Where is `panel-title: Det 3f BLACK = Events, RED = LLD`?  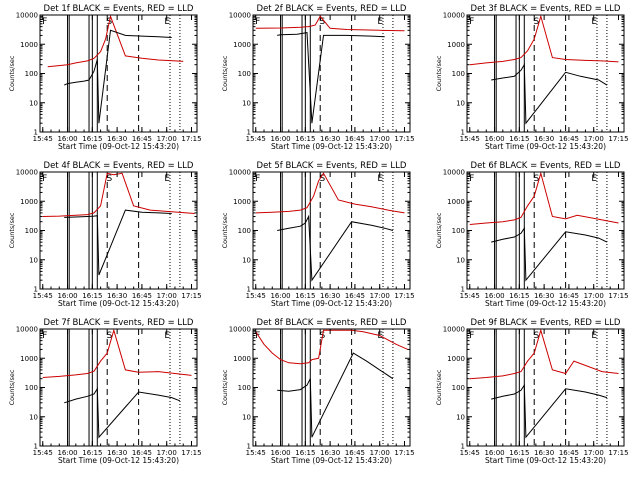 panel-title: Det 3f BLACK = Events, RED = LLD is located at coordinates (546, 9).